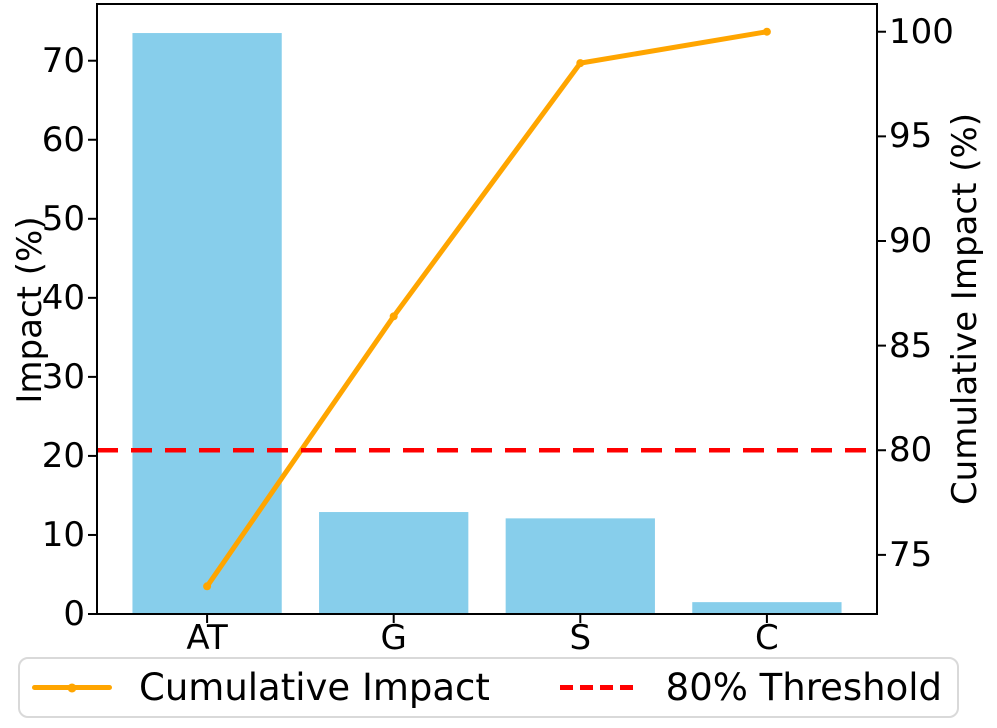 The image size is (997, 728). What do you see at coordinates (767, 608) in the screenshot?
I see `impact-bar-C` at bounding box center [767, 608].